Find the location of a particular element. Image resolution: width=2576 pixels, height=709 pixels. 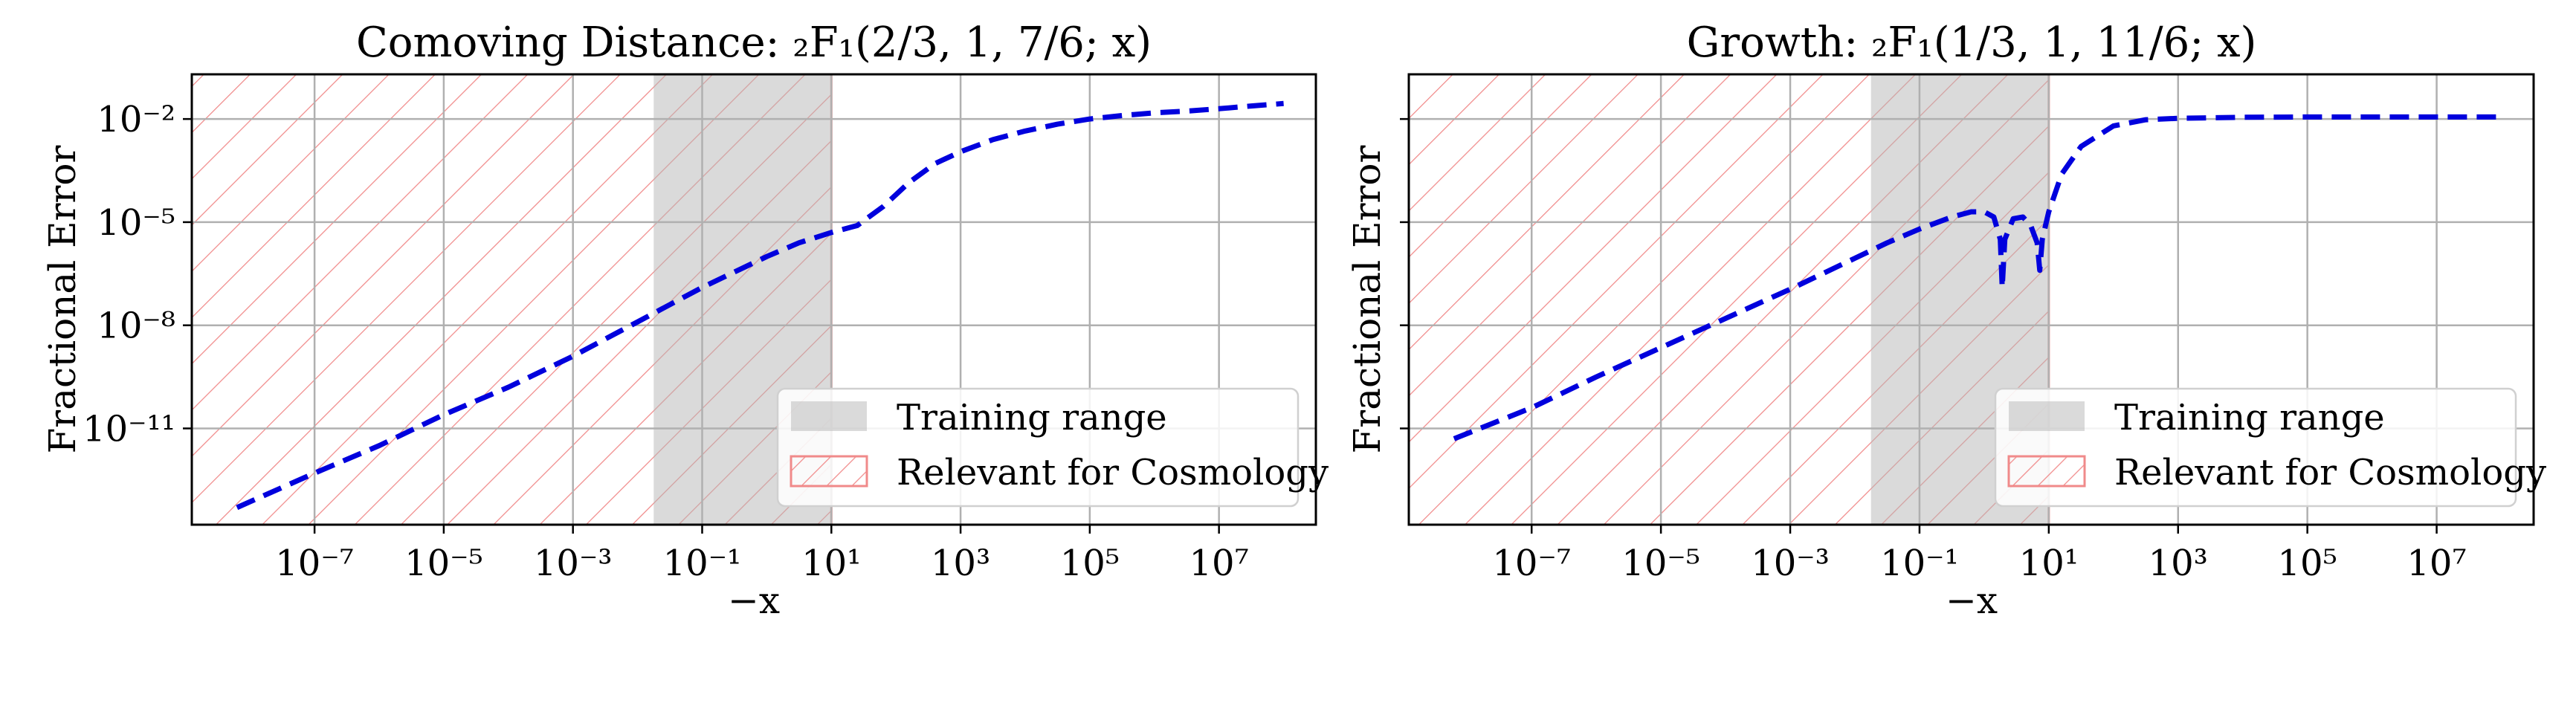

y-tick-label: 10⁻¹¹ is located at coordinates (129, 429).